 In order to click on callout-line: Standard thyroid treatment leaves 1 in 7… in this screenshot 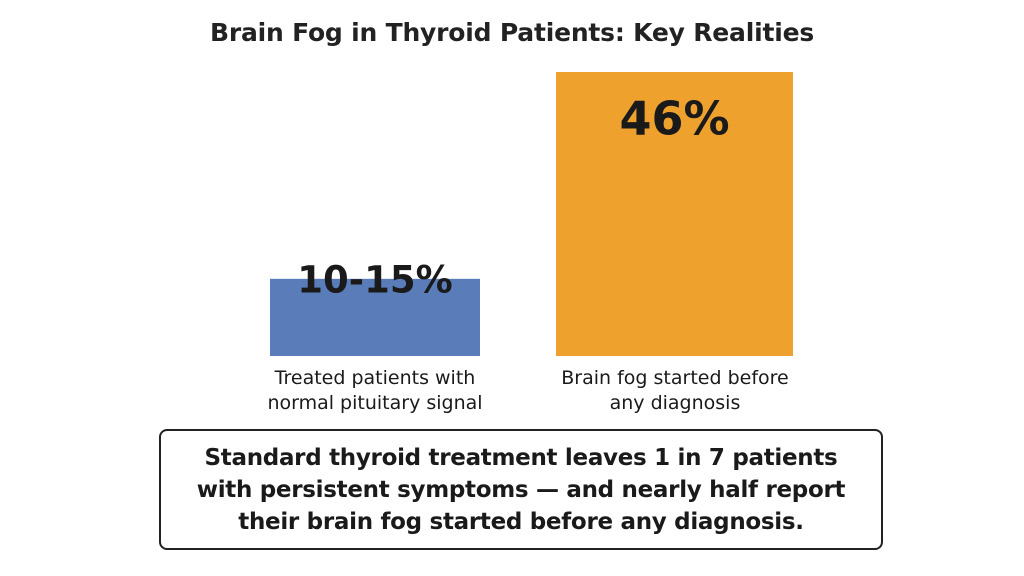, I will do `click(521, 457)`.